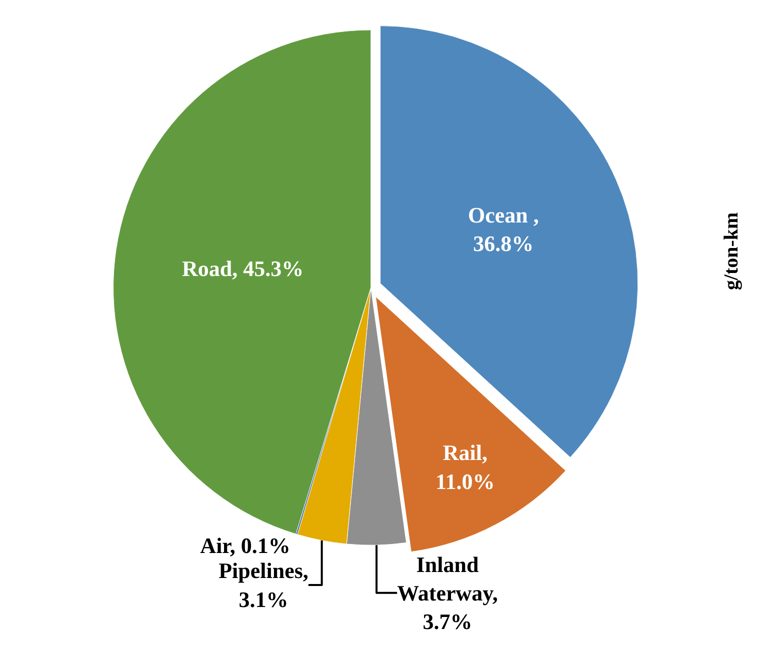  I want to click on slice-label: Ocean , 36.8%, so click(503, 229).